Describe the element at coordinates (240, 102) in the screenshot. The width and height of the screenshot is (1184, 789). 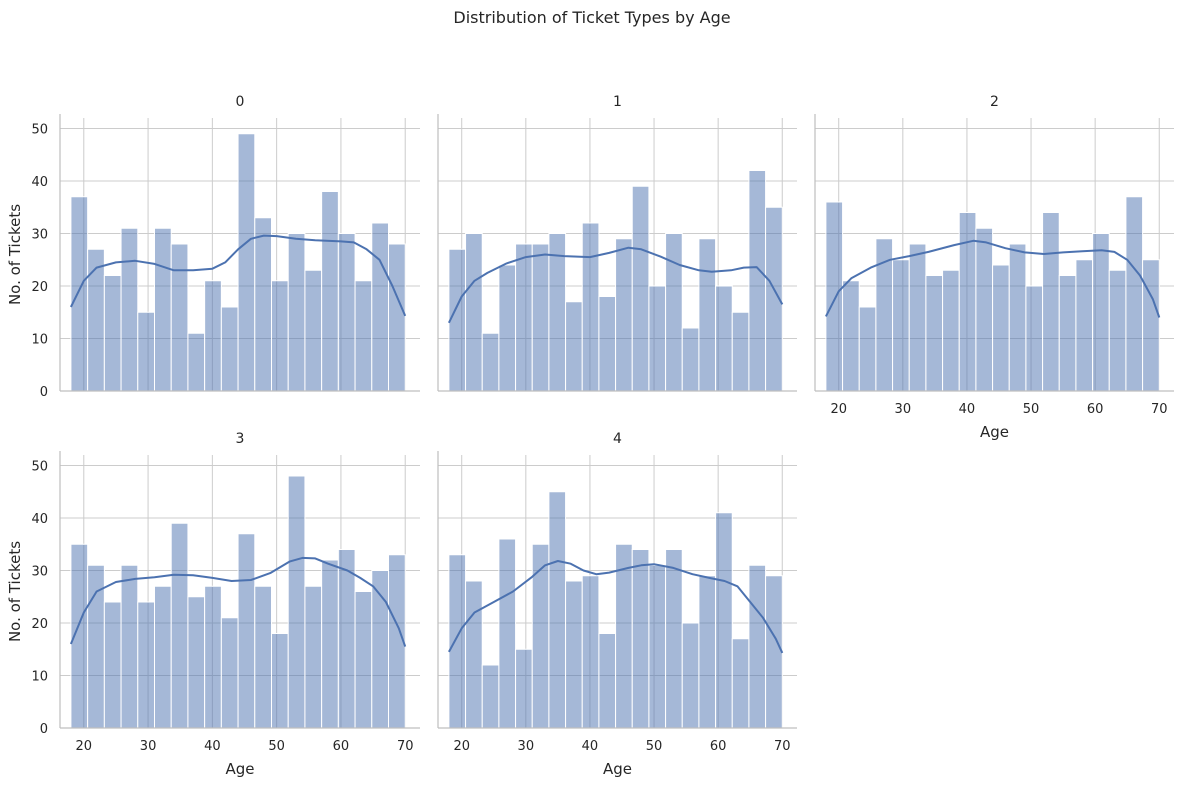
I see `panel-title: 0` at that location.